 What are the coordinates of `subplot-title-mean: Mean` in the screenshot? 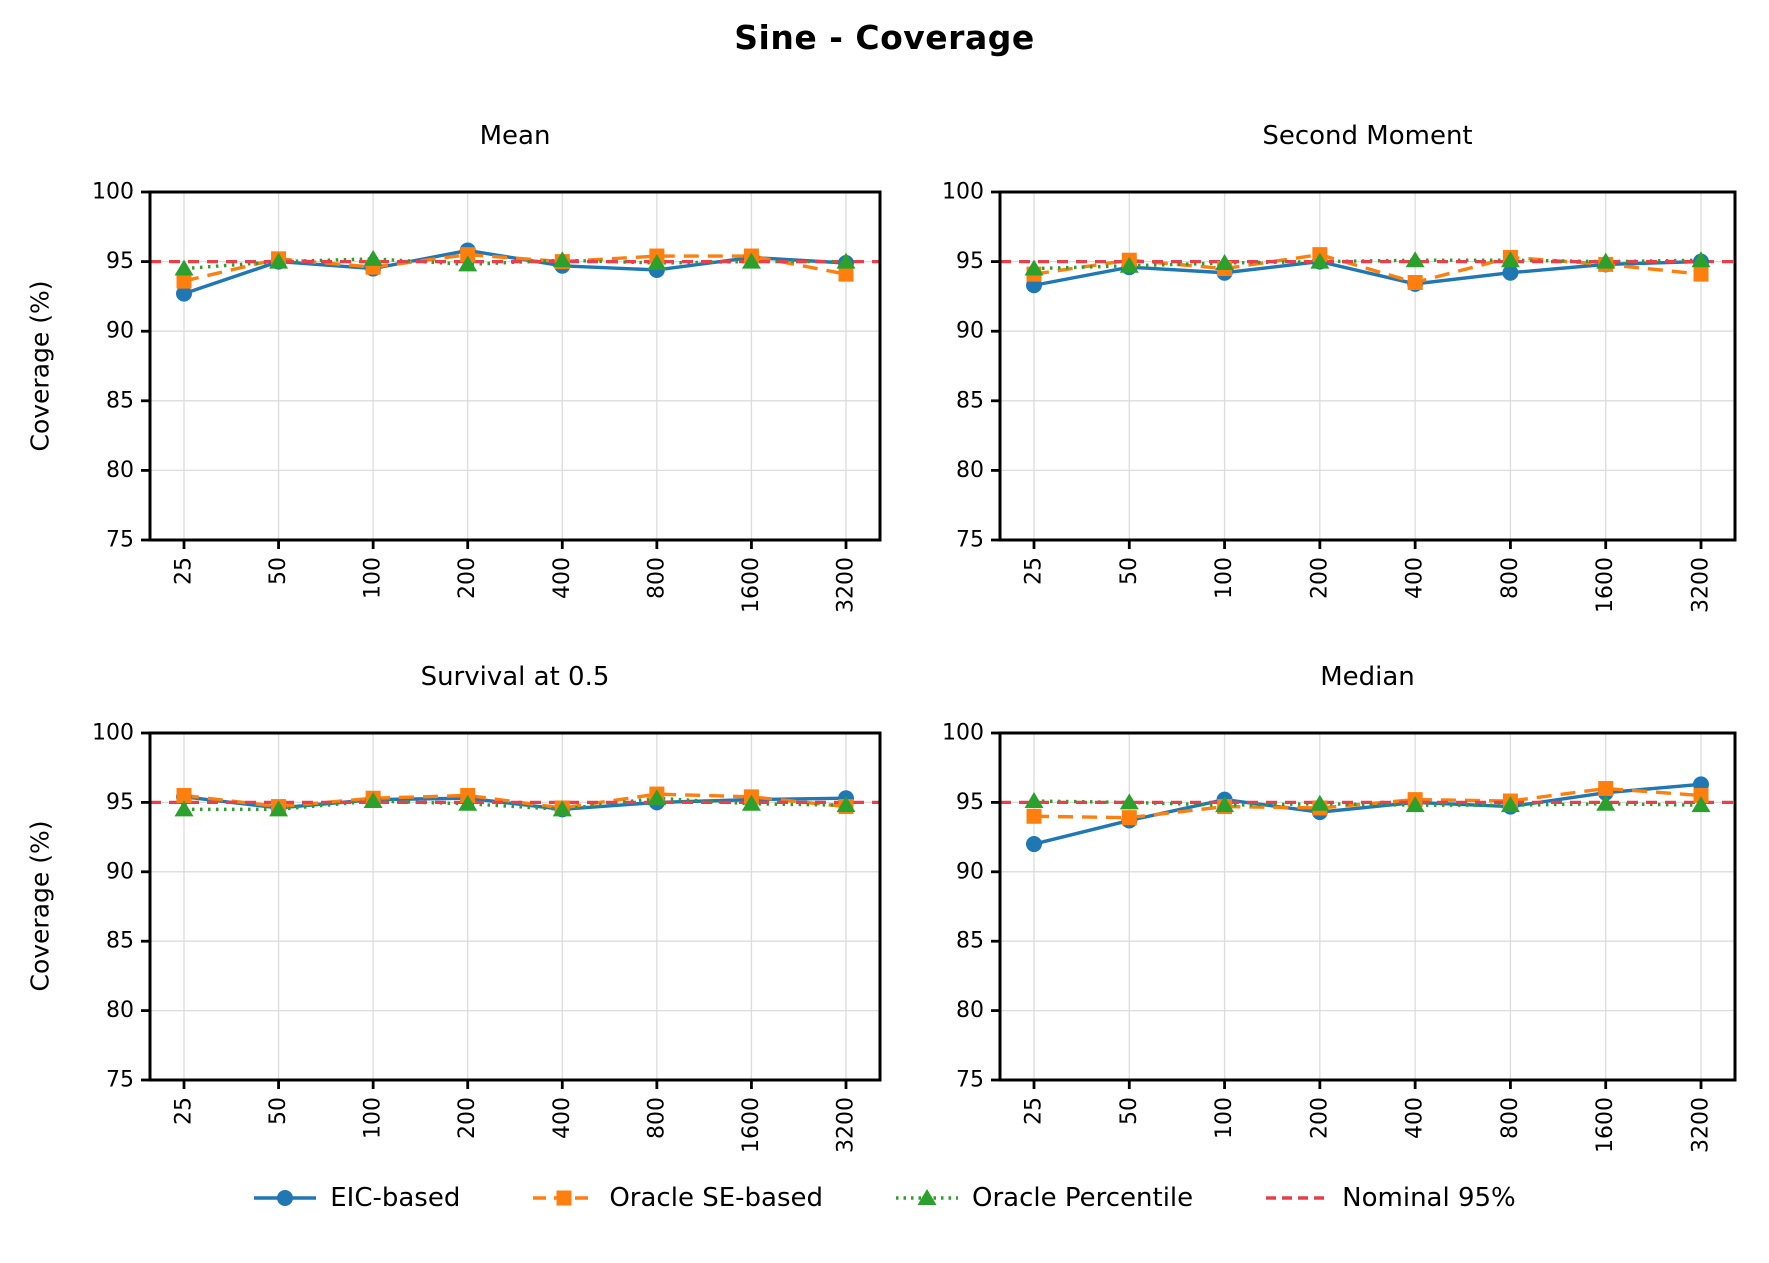 It's located at (515, 136).